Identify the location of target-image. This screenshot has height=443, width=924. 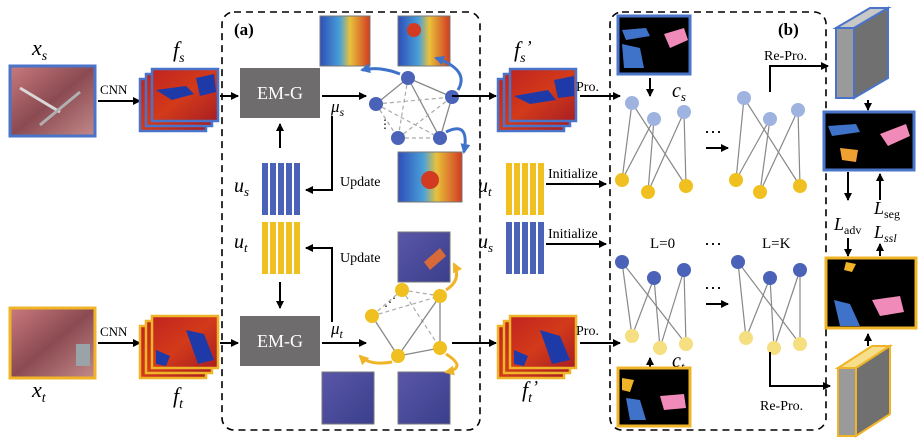
(52, 343).